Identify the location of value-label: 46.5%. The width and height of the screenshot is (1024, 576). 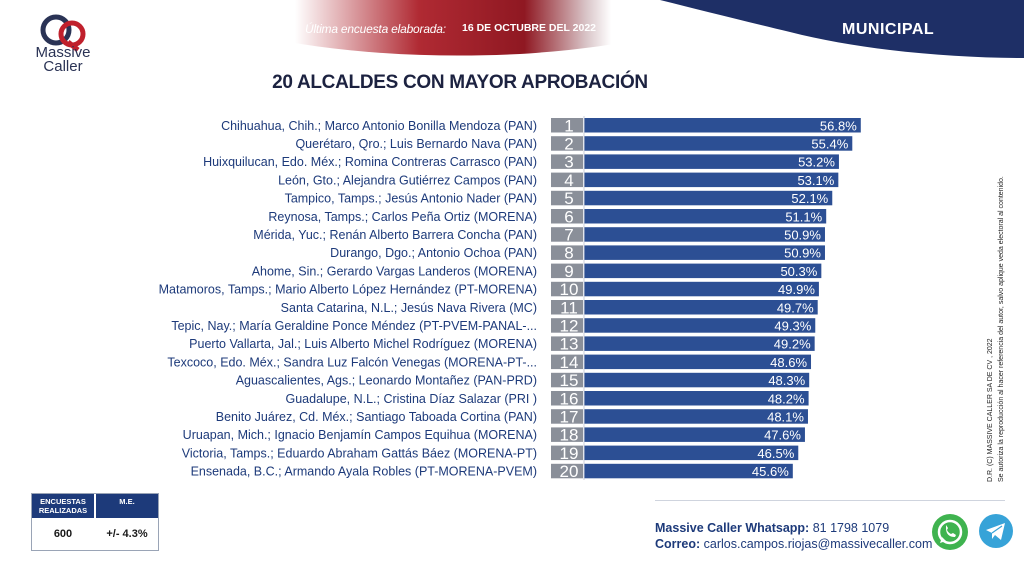
(775, 453).